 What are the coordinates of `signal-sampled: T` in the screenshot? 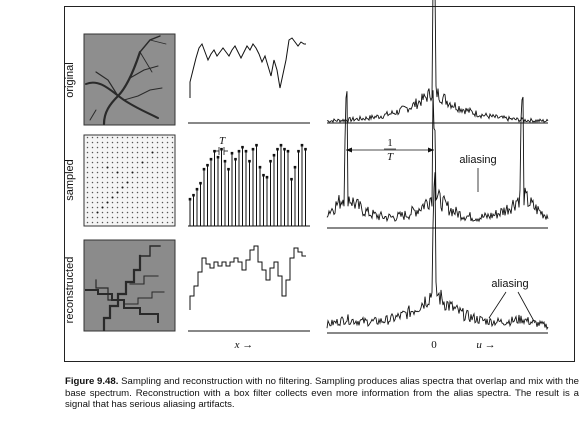 It's located at (249, 181).